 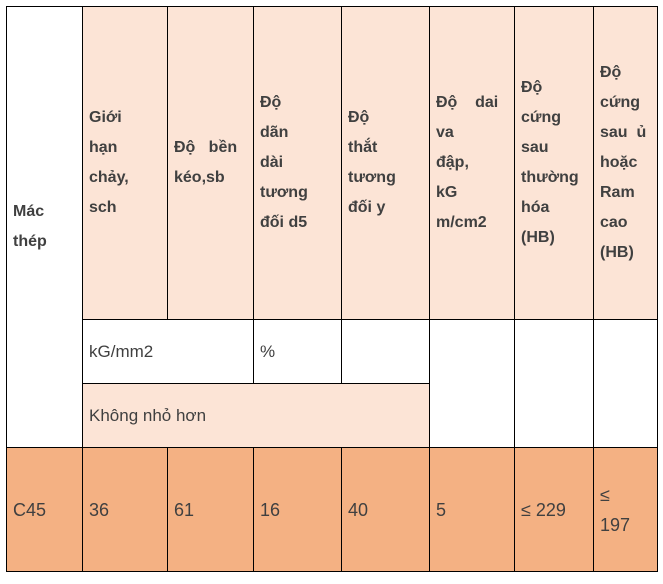 What do you see at coordinates (44, 227) in the screenshot?
I see `corner-cell-steel-grade: Mác thép` at bounding box center [44, 227].